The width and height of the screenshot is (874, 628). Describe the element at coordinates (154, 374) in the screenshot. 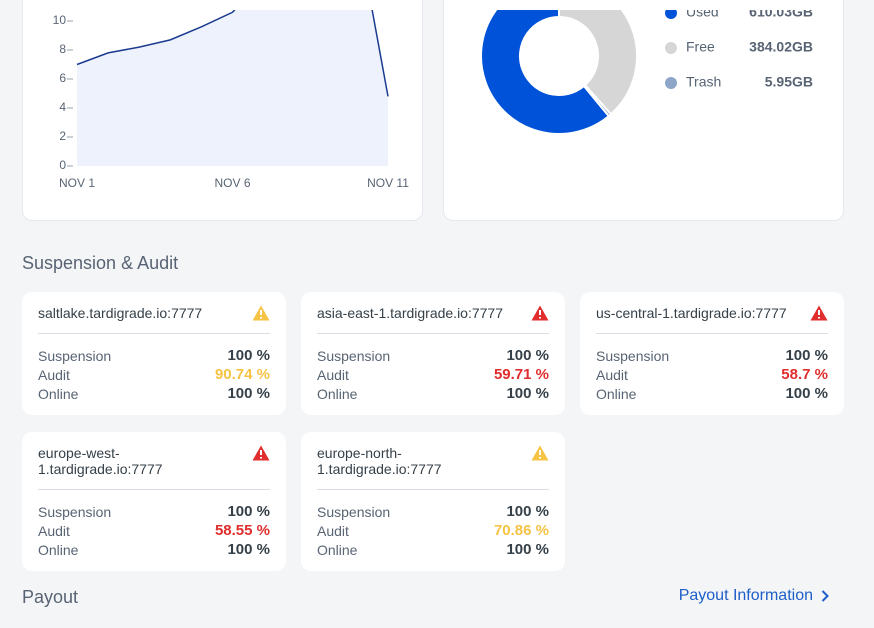

I see `stat-row: Audit 90.74 %` at that location.